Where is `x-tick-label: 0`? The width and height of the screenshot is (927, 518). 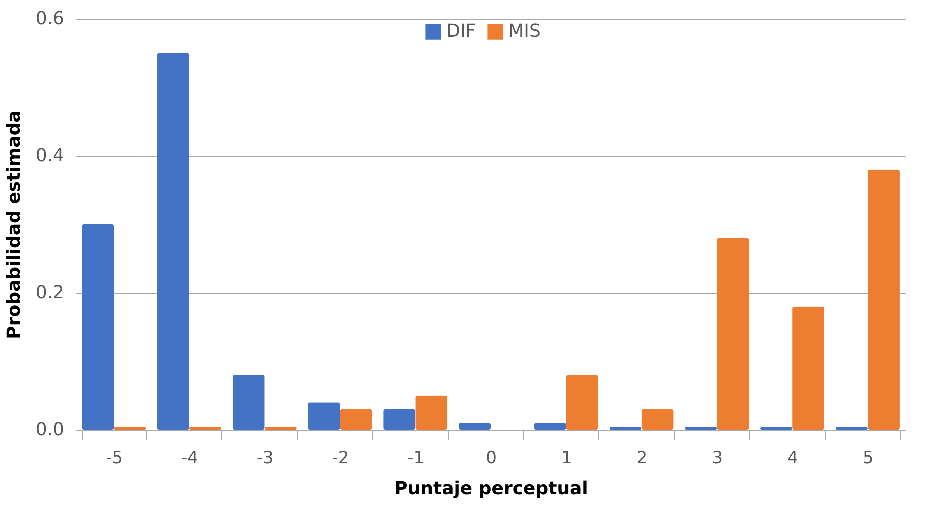
x-tick-label: 0 is located at coordinates (491, 458).